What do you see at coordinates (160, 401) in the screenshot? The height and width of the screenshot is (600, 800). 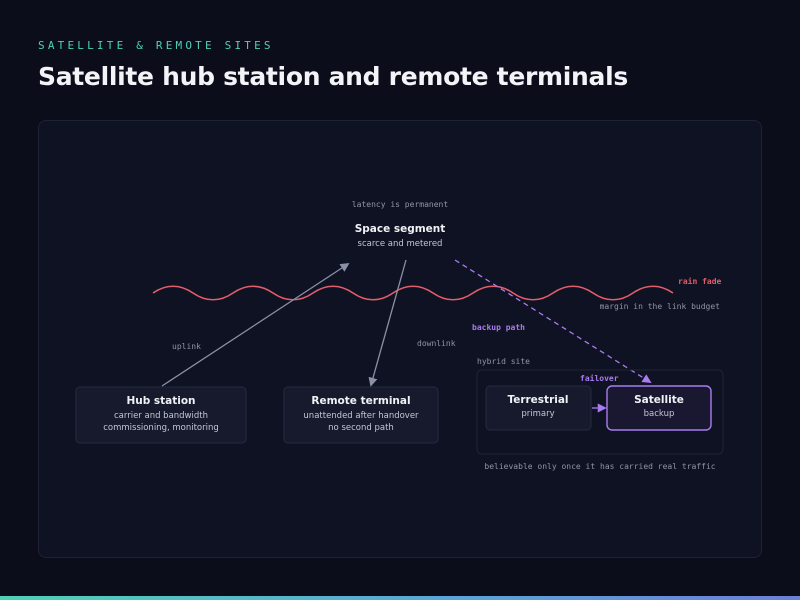 I see `hub-station-title: Hub station` at bounding box center [160, 401].